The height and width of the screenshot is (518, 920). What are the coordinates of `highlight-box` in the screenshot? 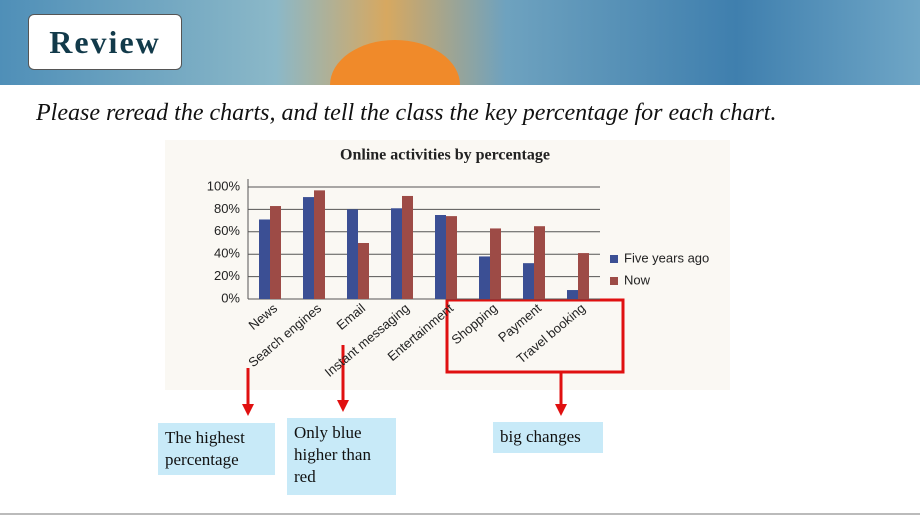 It's located at (535, 336).